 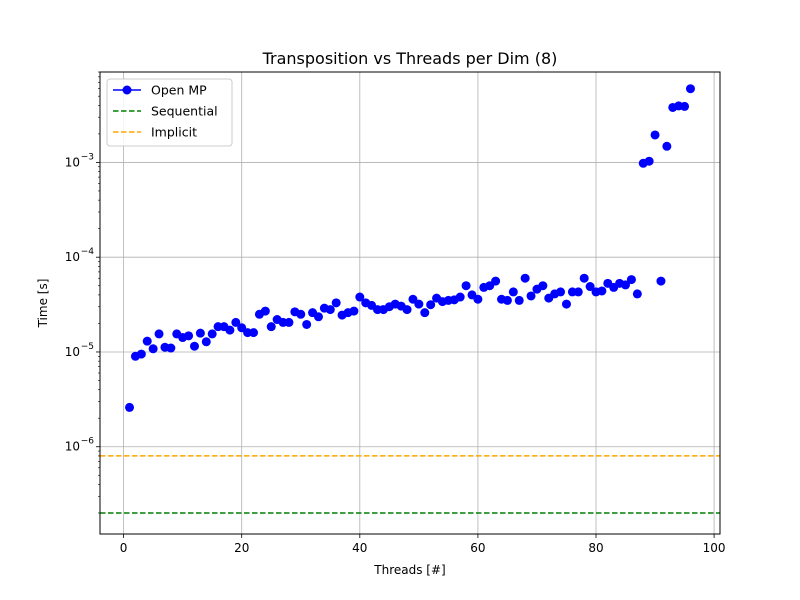 I want to click on x-axis-label: Threads [#], so click(x=409, y=570).